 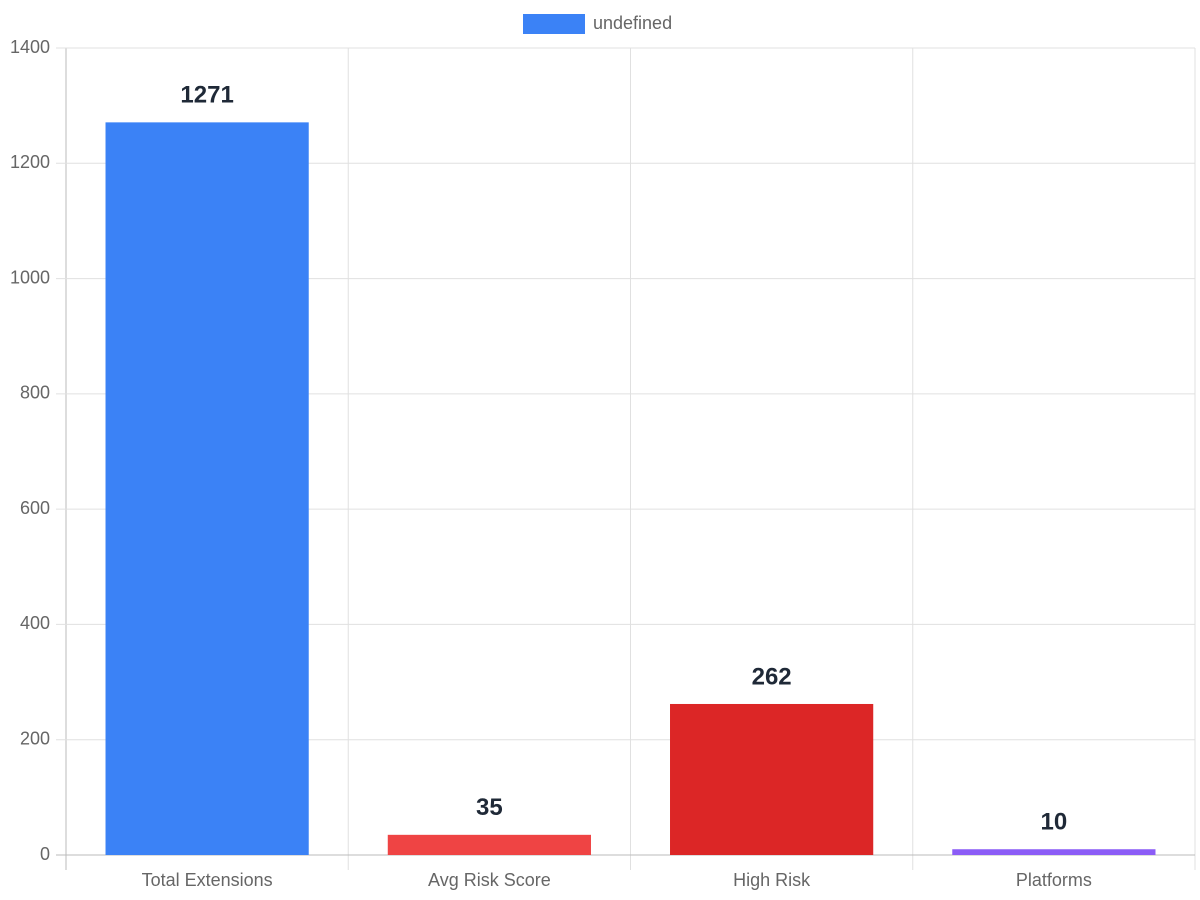 I want to click on x-tick-label: Platforms, so click(x=1054, y=880).